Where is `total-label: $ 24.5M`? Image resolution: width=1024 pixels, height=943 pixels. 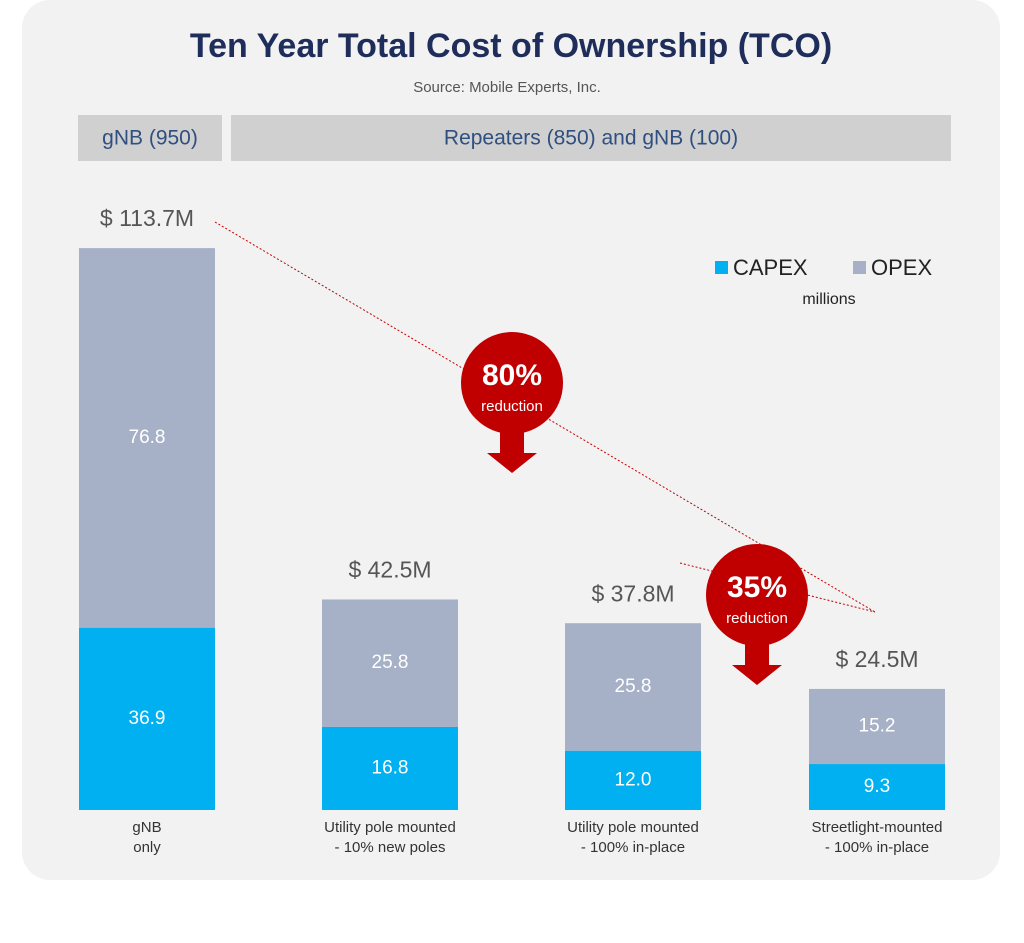
total-label: $ 24.5M is located at coordinates (876, 659).